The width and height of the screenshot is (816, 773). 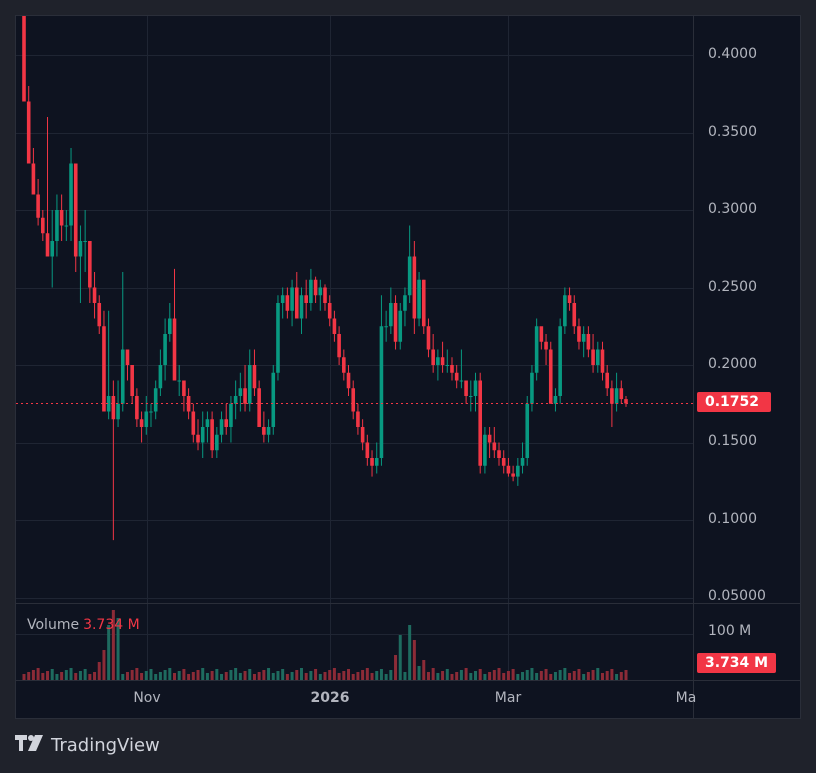 What do you see at coordinates (732, 364) in the screenshot?
I see `price-tick-4: 0.2000` at bounding box center [732, 364].